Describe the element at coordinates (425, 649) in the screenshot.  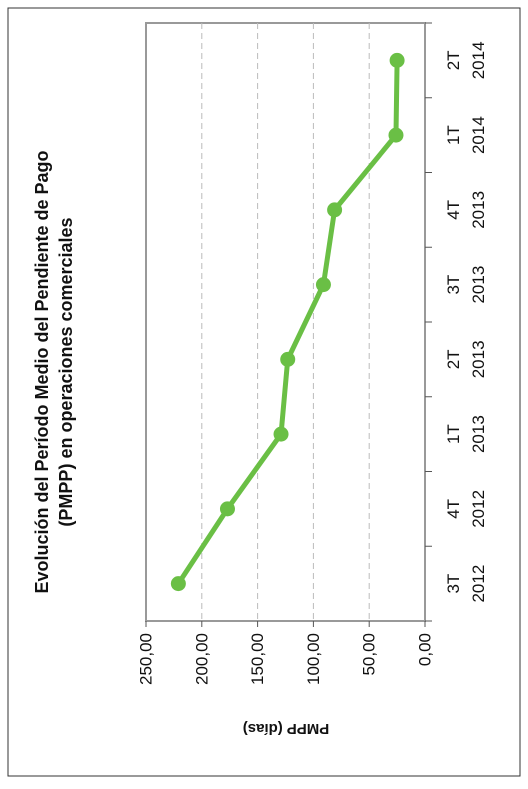
I see `y-tick-label: 0,00` at that location.